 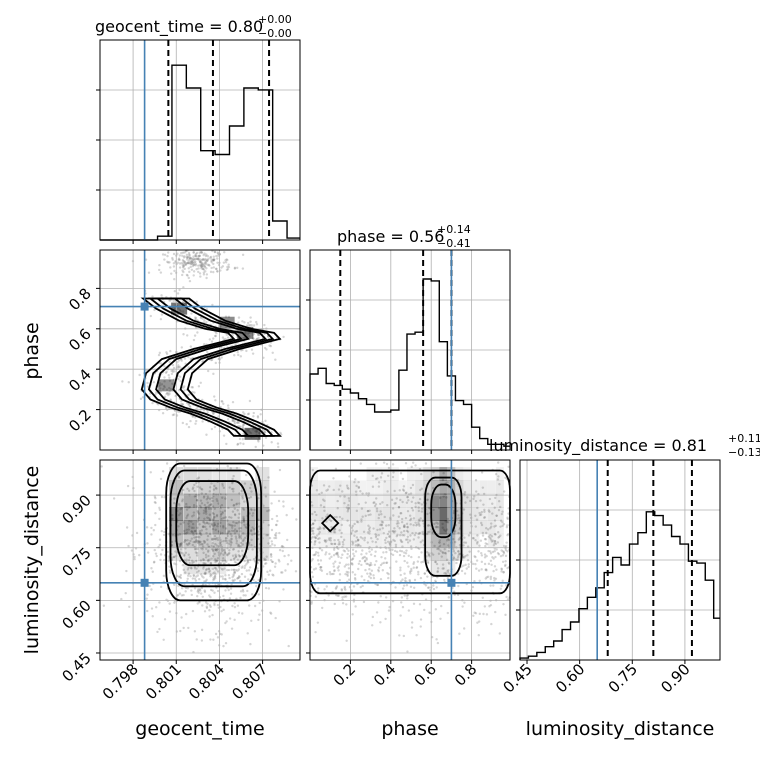 I want to click on corner-phase-vs-geocent_time-grid, so click(x=200, y=350).